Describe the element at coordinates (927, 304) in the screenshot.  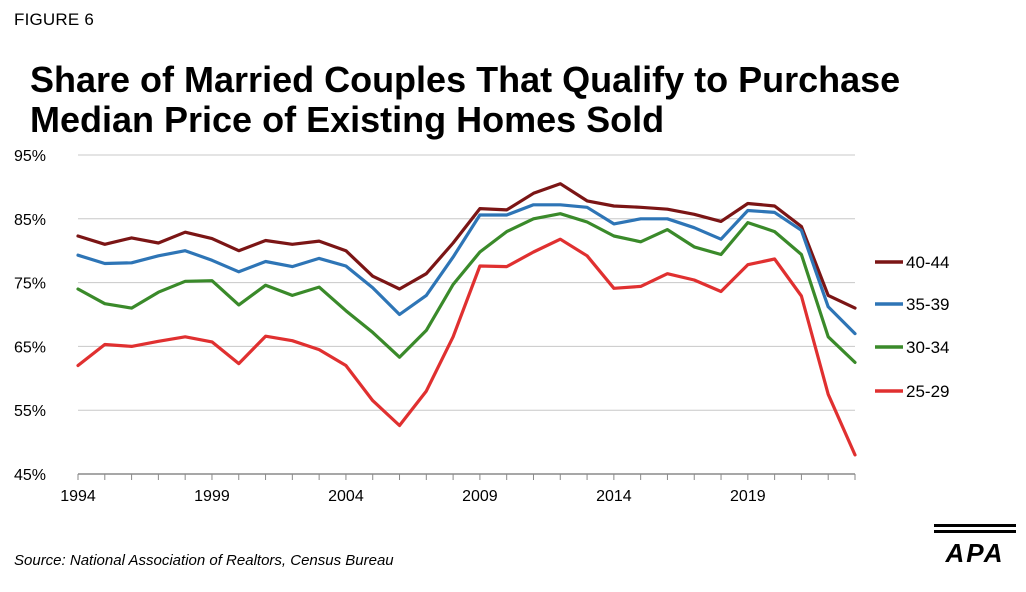
I see `legend-label: 35-39` at that location.